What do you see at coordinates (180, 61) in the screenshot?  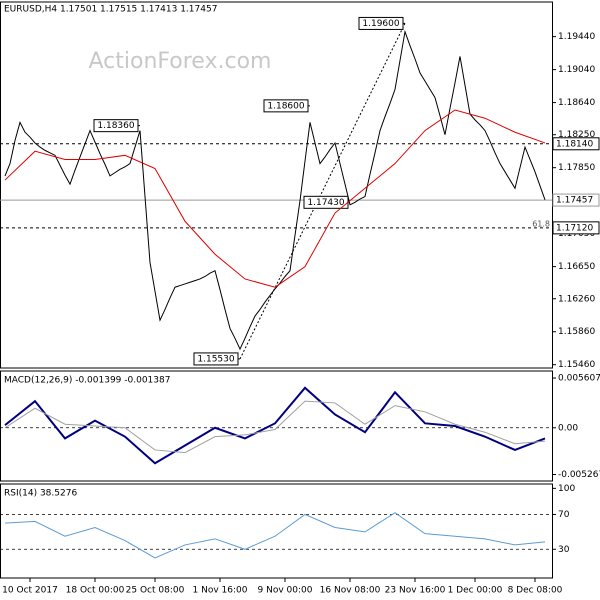 I see `watermark: ActionForex.com` at bounding box center [180, 61].